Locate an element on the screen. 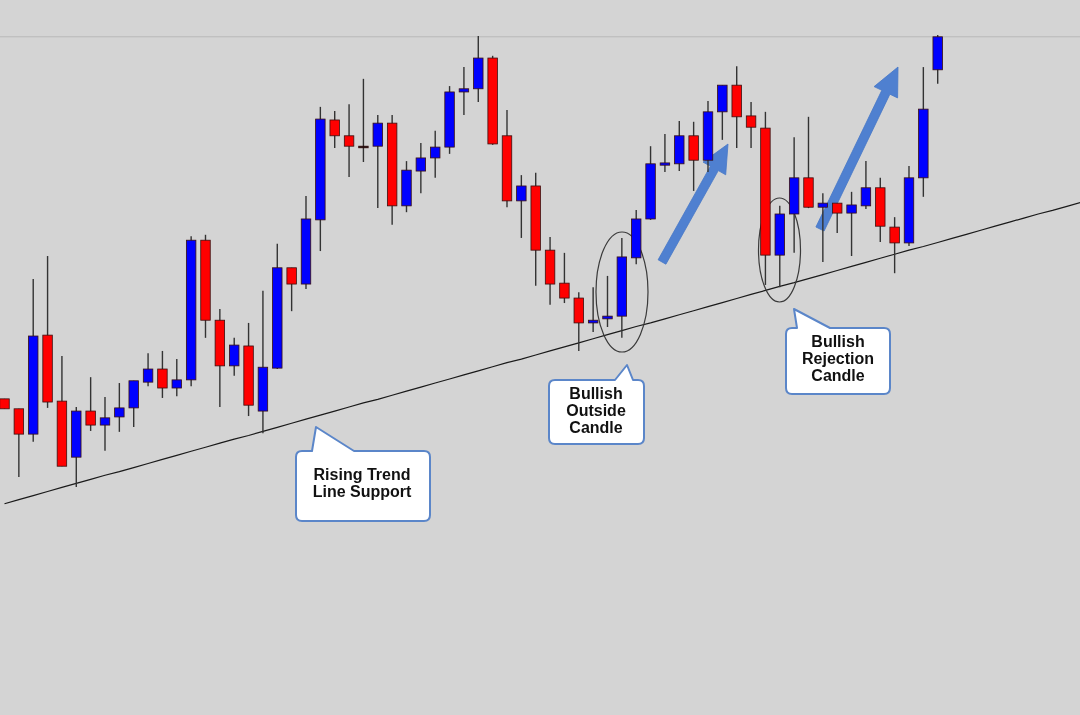 This screenshot has width=1080, height=715. annotation: Bullish Rejection Candle is located at coordinates (838, 358).